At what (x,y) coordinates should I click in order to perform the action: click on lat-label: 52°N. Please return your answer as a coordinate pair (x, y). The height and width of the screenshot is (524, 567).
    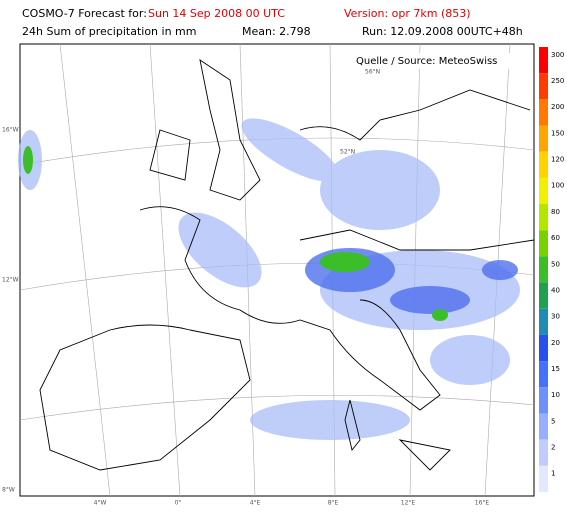
    Looking at the image, I should click on (347, 152).